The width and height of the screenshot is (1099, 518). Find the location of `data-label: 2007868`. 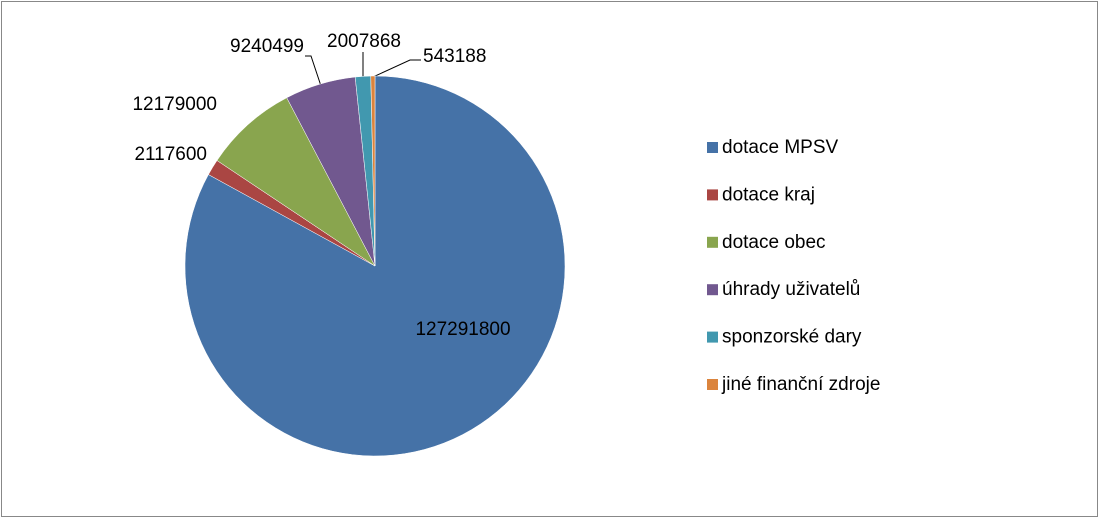

data-label: 2007868 is located at coordinates (364, 41).